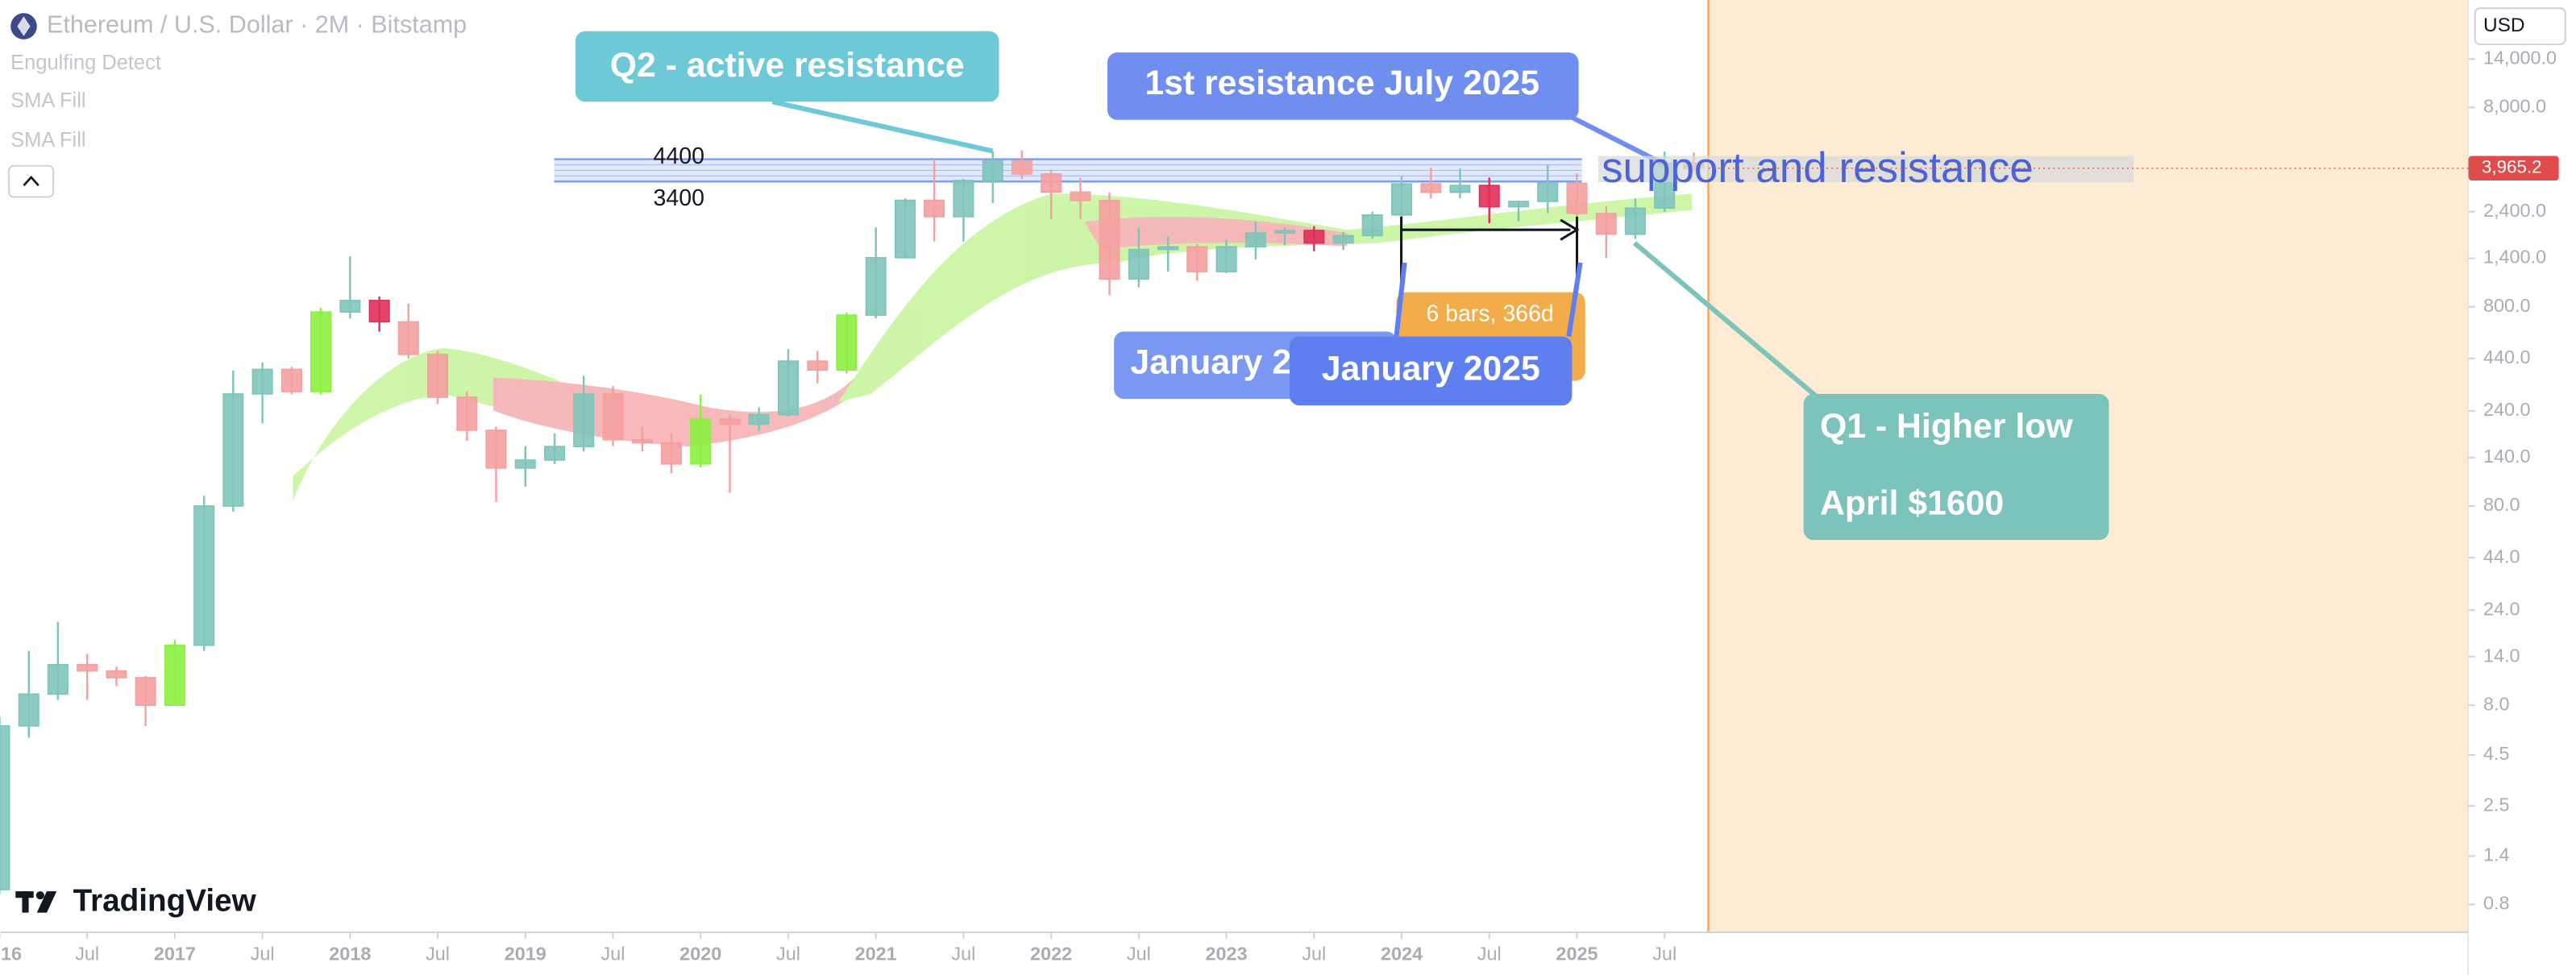 The width and height of the screenshot is (2576, 975). I want to click on collapse-icon, so click(31, 181).